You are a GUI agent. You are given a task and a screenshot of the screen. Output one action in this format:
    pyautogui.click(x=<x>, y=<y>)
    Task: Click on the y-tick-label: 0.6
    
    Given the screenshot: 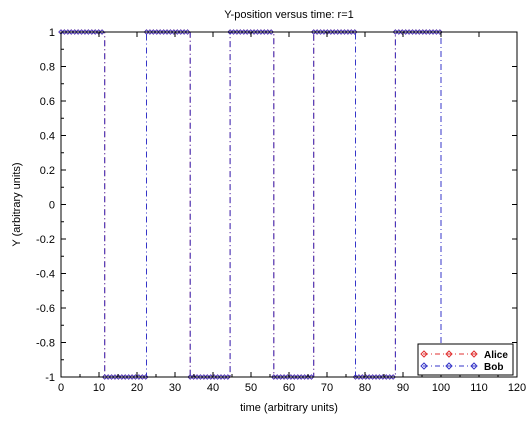 What is the action you would take?
    pyautogui.click(x=47, y=102)
    